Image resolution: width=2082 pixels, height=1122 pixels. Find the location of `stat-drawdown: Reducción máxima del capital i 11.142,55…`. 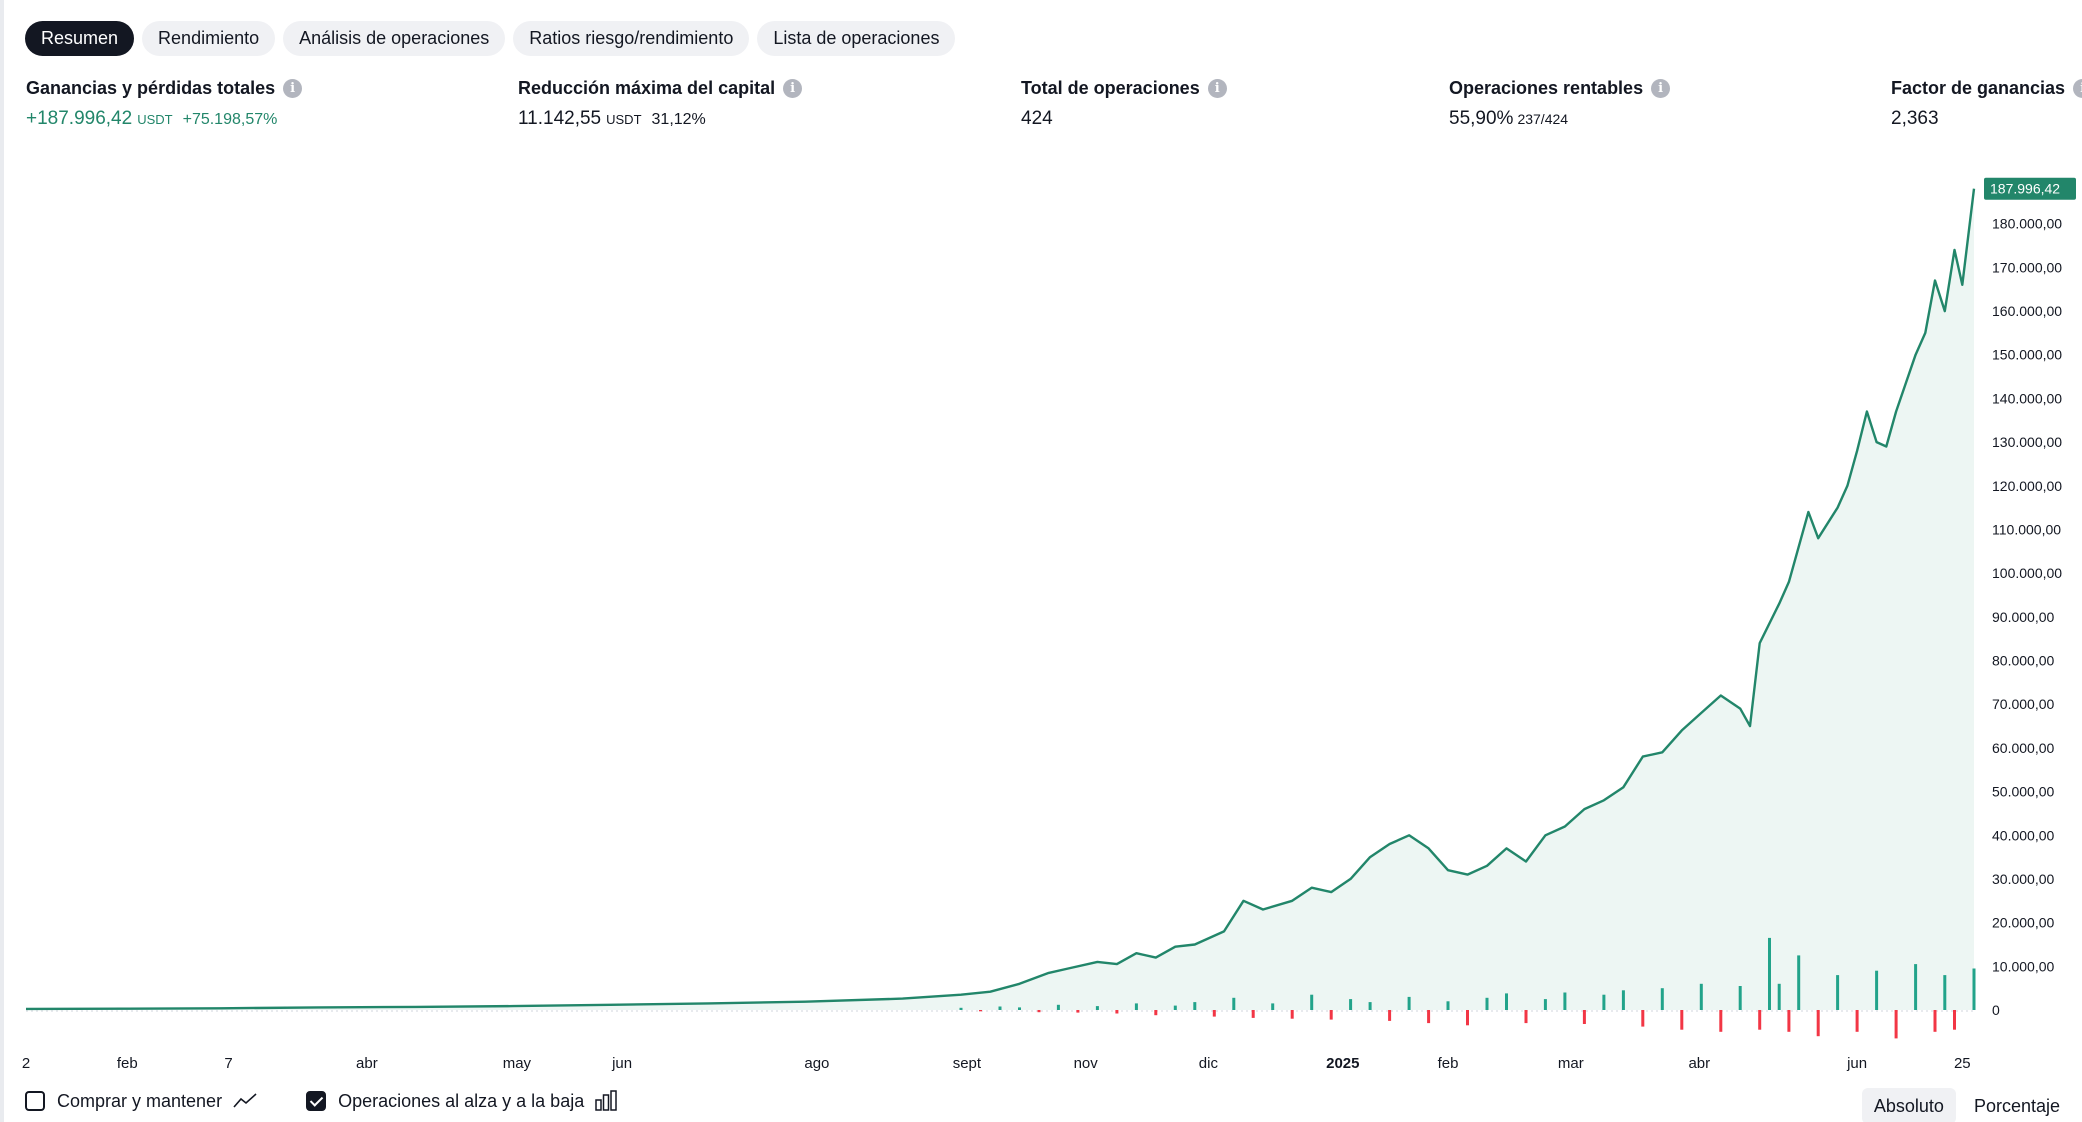

stat-drawdown: Reducción máxima del capital i 11.142,55… is located at coordinates (660, 104).